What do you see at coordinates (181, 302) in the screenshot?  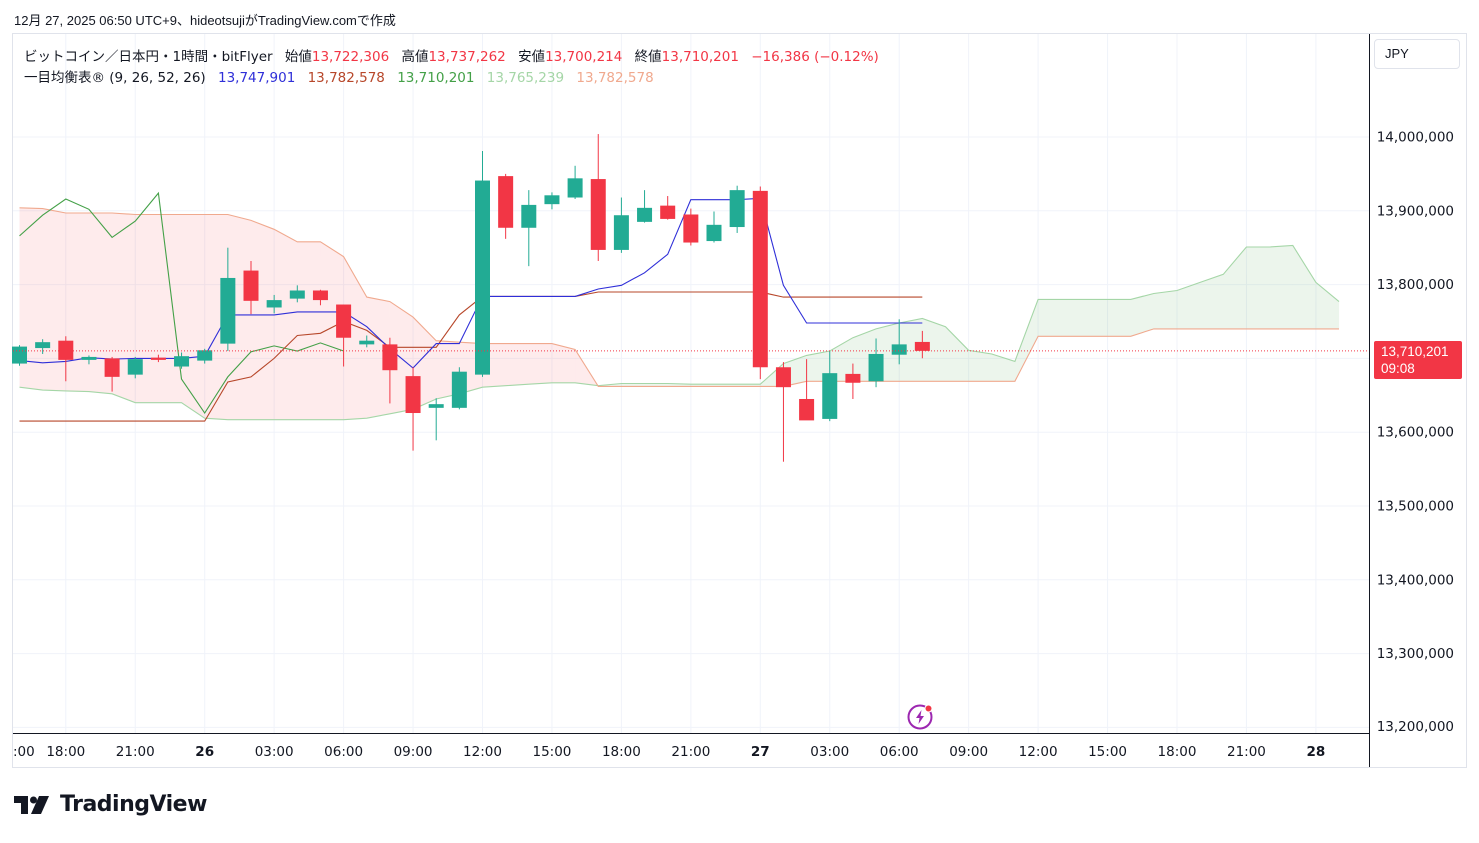 I see `chikou-span-line` at bounding box center [181, 302].